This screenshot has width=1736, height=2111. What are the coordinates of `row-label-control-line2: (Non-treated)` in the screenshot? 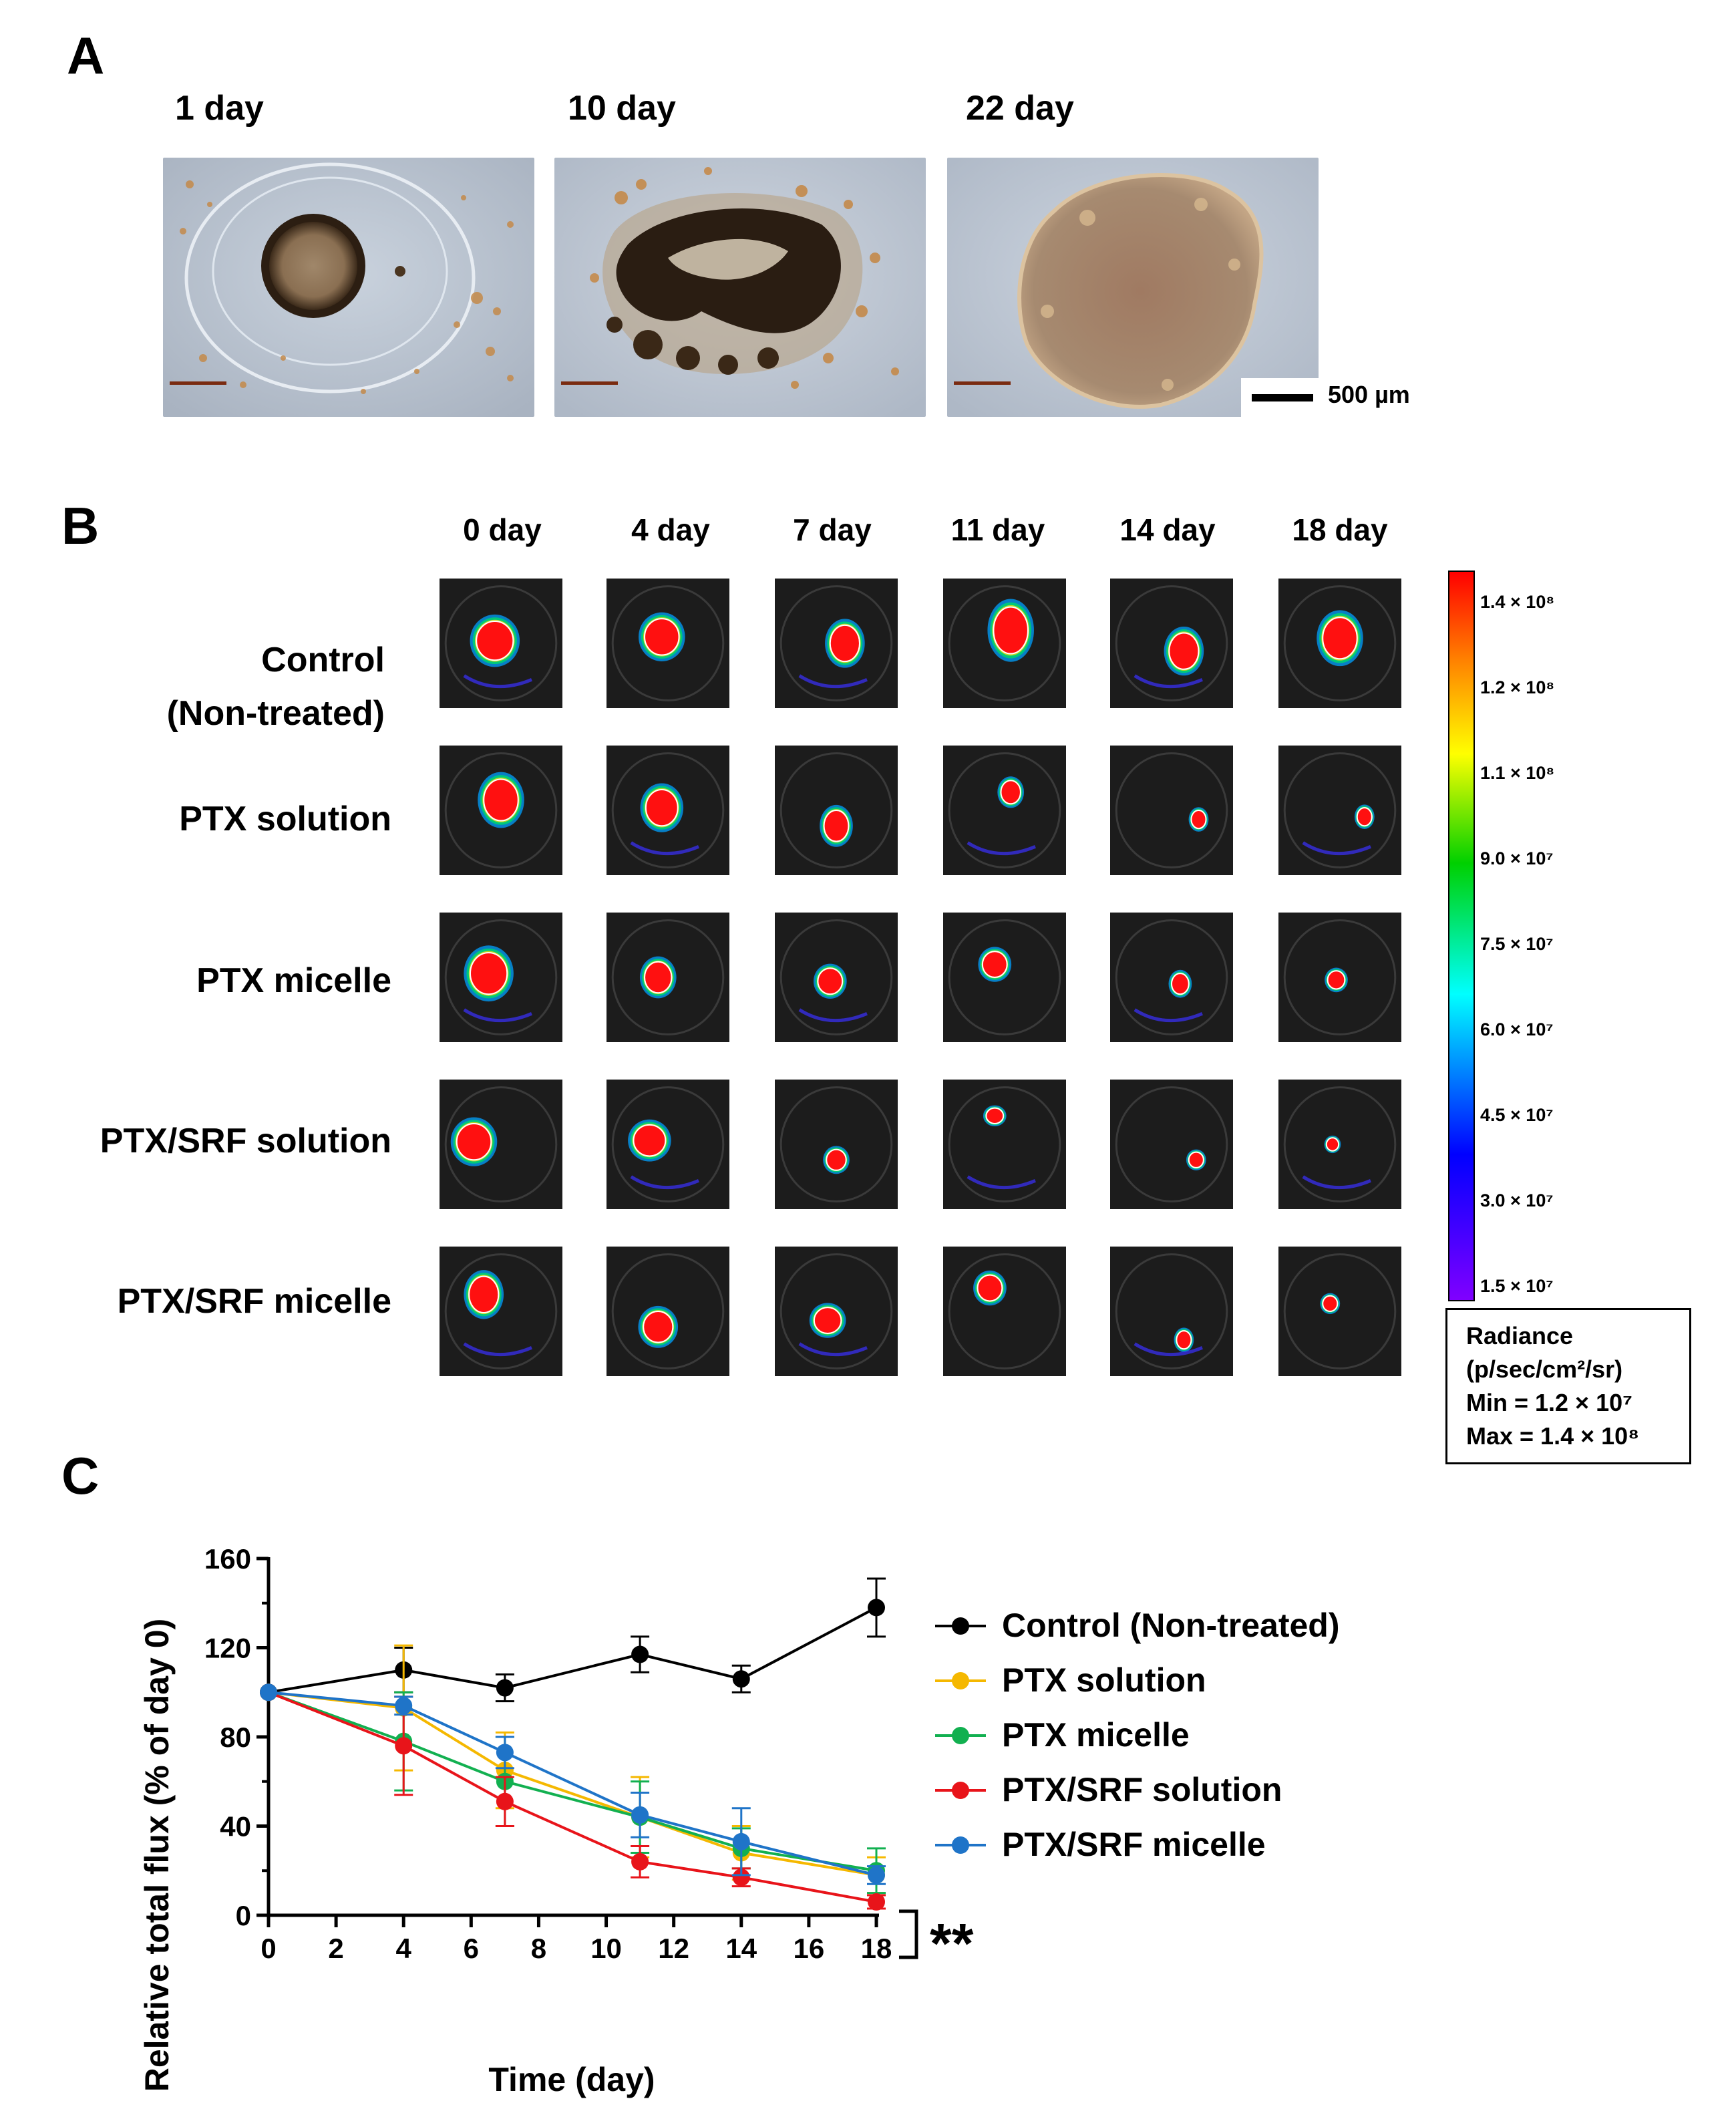 It's located at (275, 713).